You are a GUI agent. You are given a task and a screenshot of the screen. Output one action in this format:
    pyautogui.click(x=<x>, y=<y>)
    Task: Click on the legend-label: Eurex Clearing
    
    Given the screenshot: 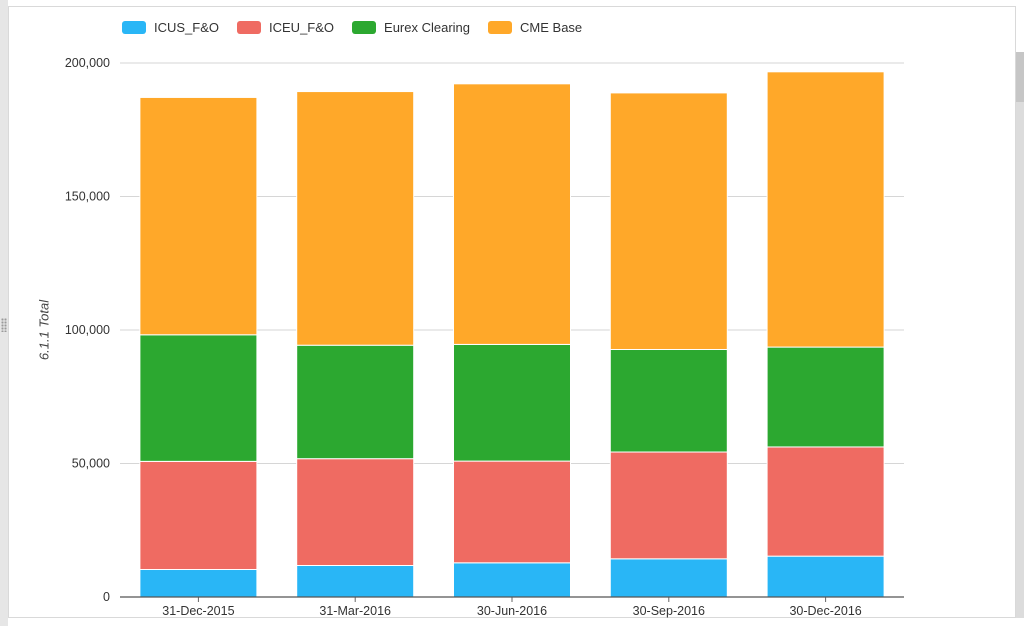 What is the action you would take?
    pyautogui.click(x=427, y=27)
    